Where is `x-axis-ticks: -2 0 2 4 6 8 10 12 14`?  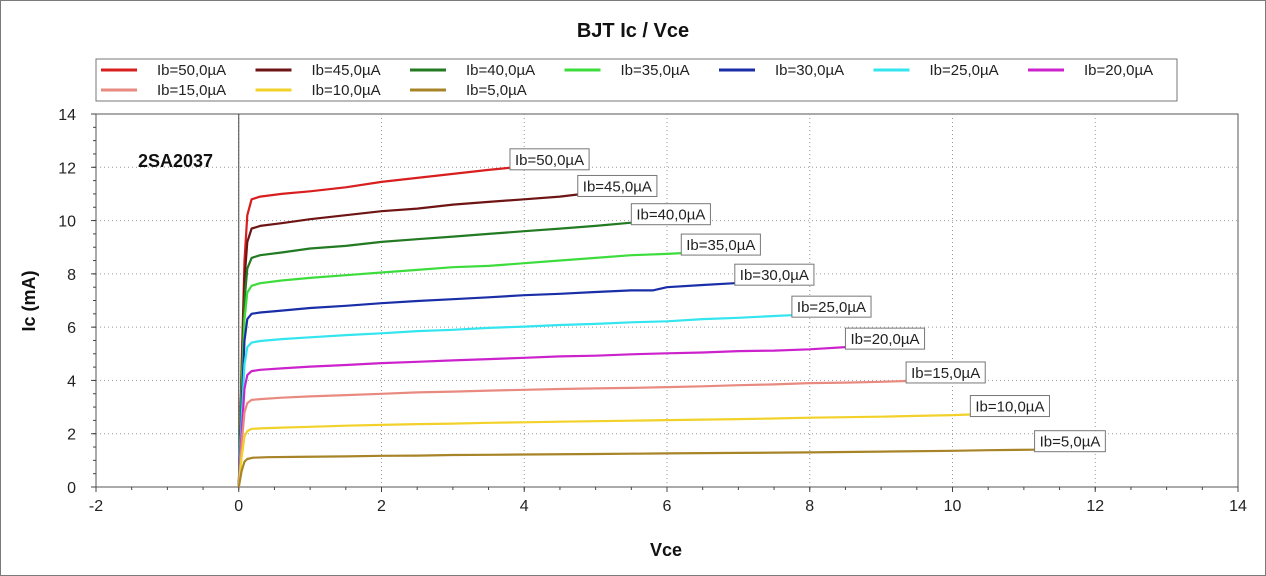 x-axis-ticks: -2 0 2 4 6 8 10 12 14 is located at coordinates (668, 501).